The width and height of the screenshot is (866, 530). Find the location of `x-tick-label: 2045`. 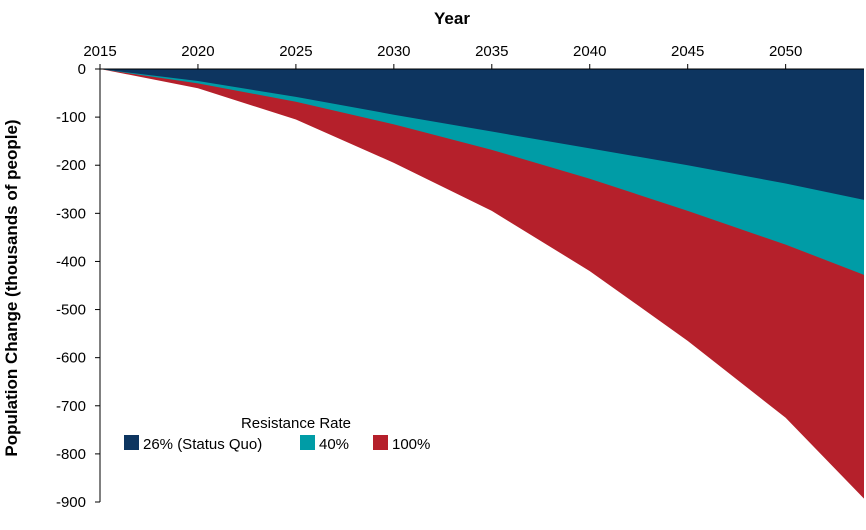

x-tick-label: 2045 is located at coordinates (687, 51).